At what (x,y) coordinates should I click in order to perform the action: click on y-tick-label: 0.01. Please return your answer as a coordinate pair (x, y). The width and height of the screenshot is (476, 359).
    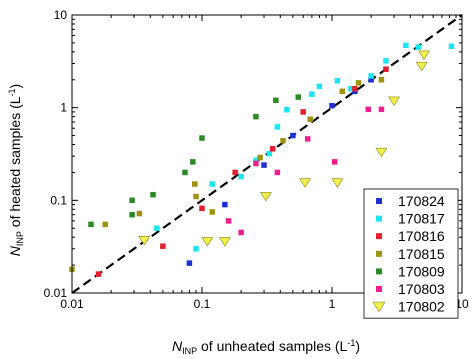
    Looking at the image, I should click on (56, 293).